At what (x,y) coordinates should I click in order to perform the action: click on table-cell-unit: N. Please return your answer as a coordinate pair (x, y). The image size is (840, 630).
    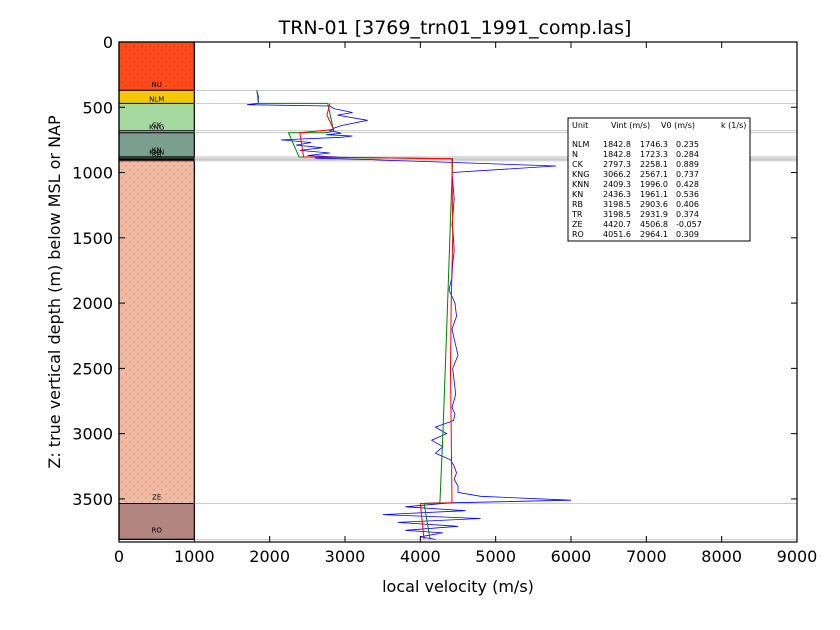
    Looking at the image, I should click on (575, 154).